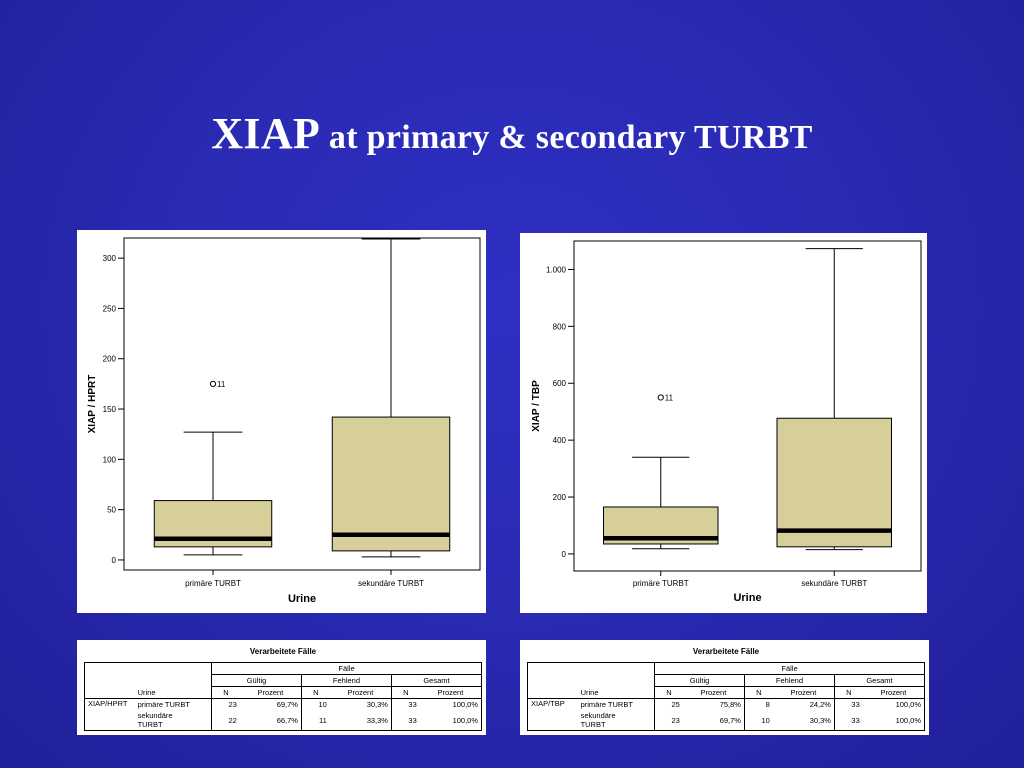  Describe the element at coordinates (536, 406) in the screenshot. I see `y-axis-label: XIAP / TBP` at that location.